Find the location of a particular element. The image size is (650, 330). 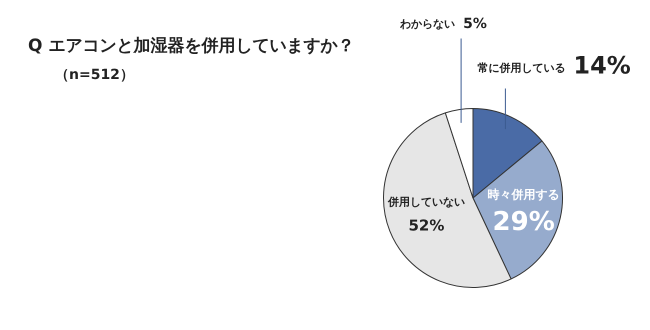

data-label: 29% is located at coordinates (523, 222).